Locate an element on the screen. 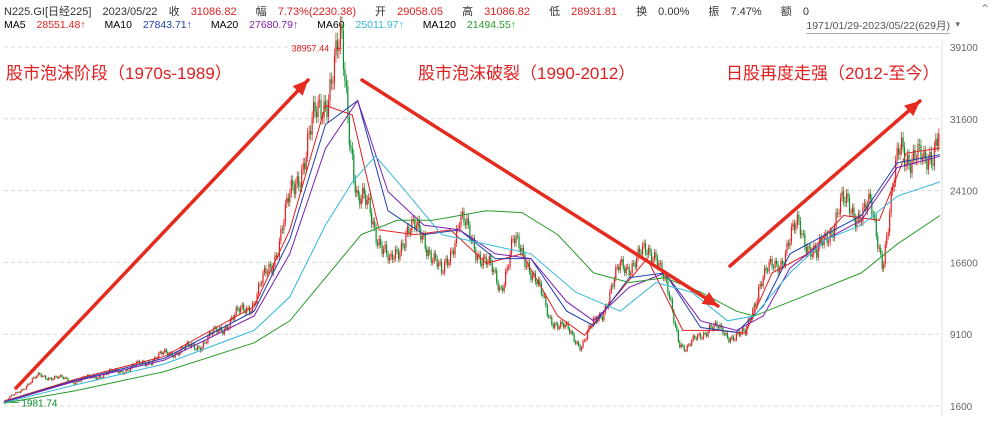 This screenshot has height=427, width=998. annotation-text: 股市泡沫破裂（1990-2012） is located at coordinates (526, 73).